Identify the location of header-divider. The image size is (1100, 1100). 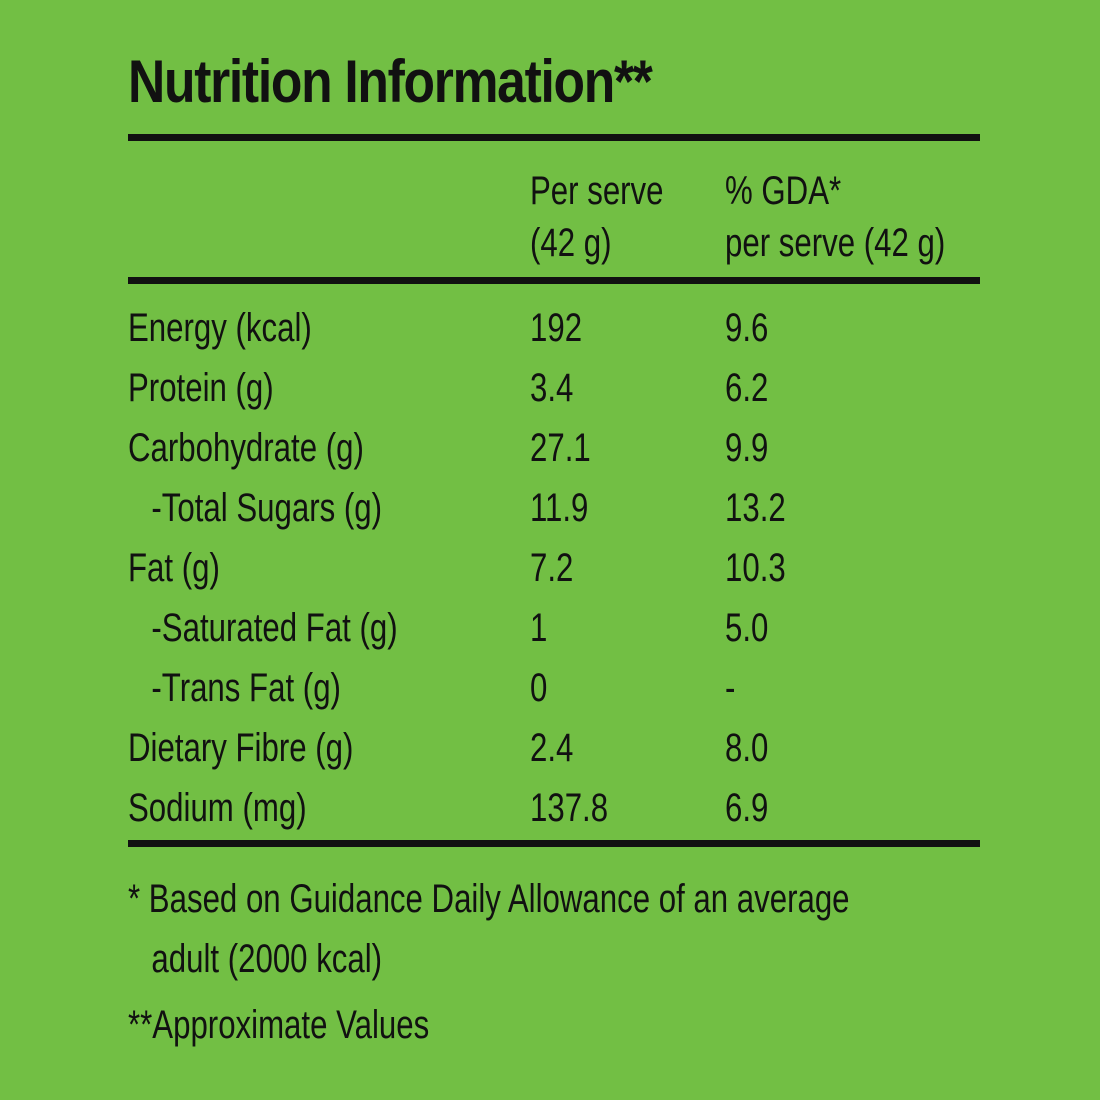
(554, 280).